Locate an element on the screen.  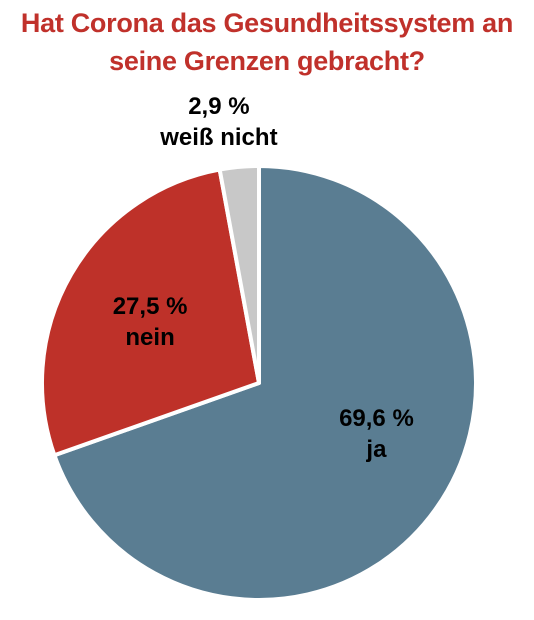
slice-value-label-ja: 69,6 % is located at coordinates (376, 418).